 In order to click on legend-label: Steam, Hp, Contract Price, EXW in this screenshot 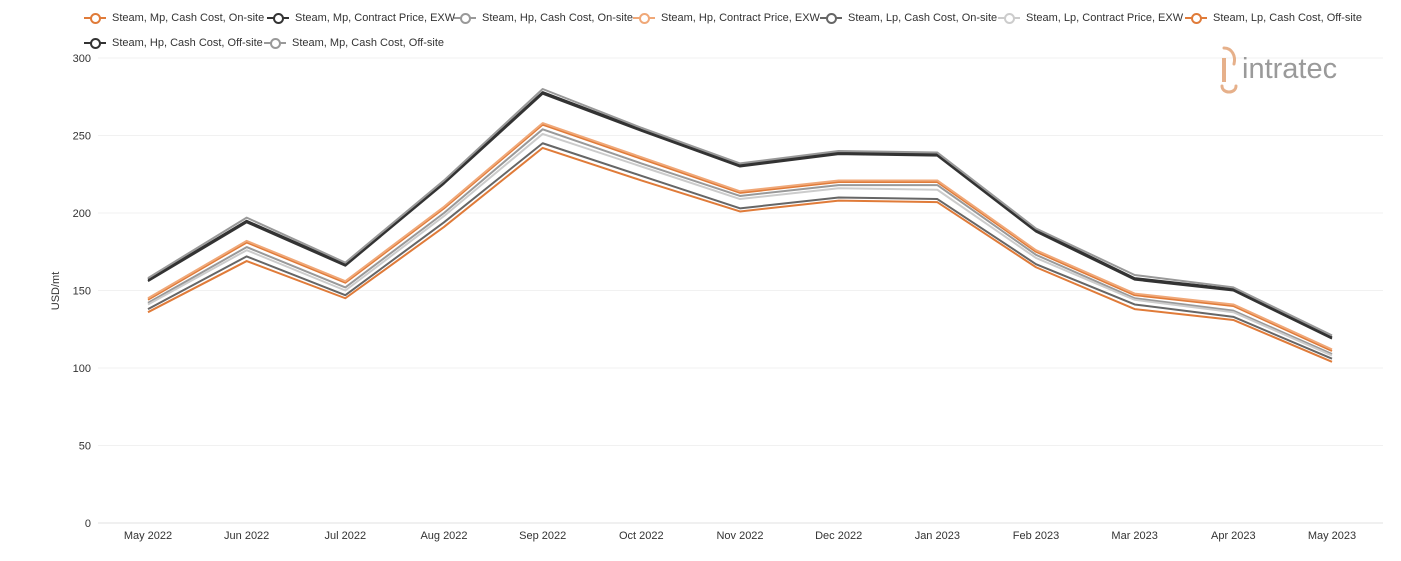, I will do `click(740, 18)`.